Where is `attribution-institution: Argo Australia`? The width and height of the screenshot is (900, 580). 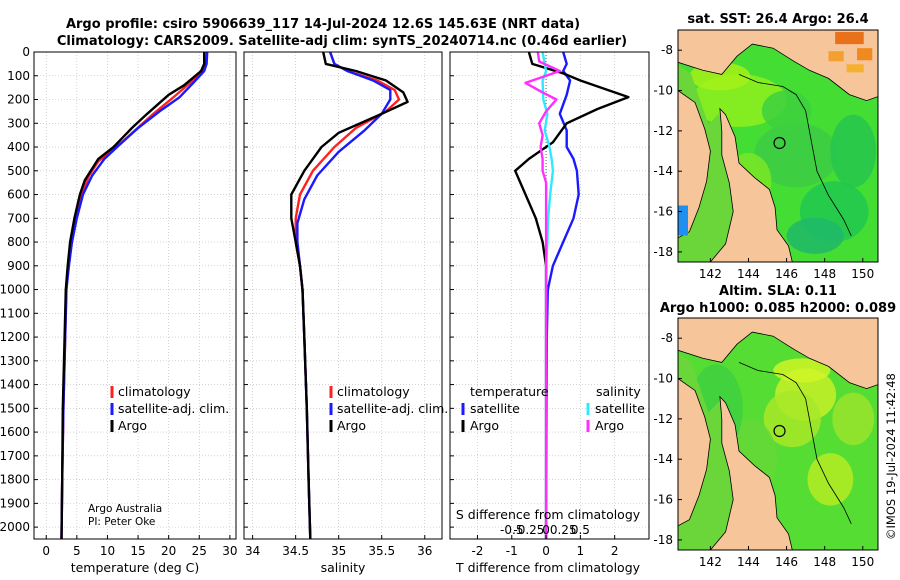 attribution-institution: Argo Australia is located at coordinates (125, 509).